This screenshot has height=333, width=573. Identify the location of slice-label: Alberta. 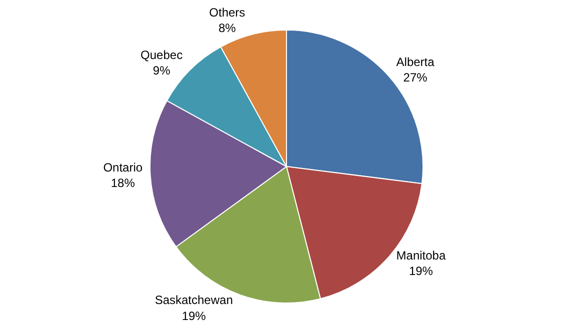
(415, 61).